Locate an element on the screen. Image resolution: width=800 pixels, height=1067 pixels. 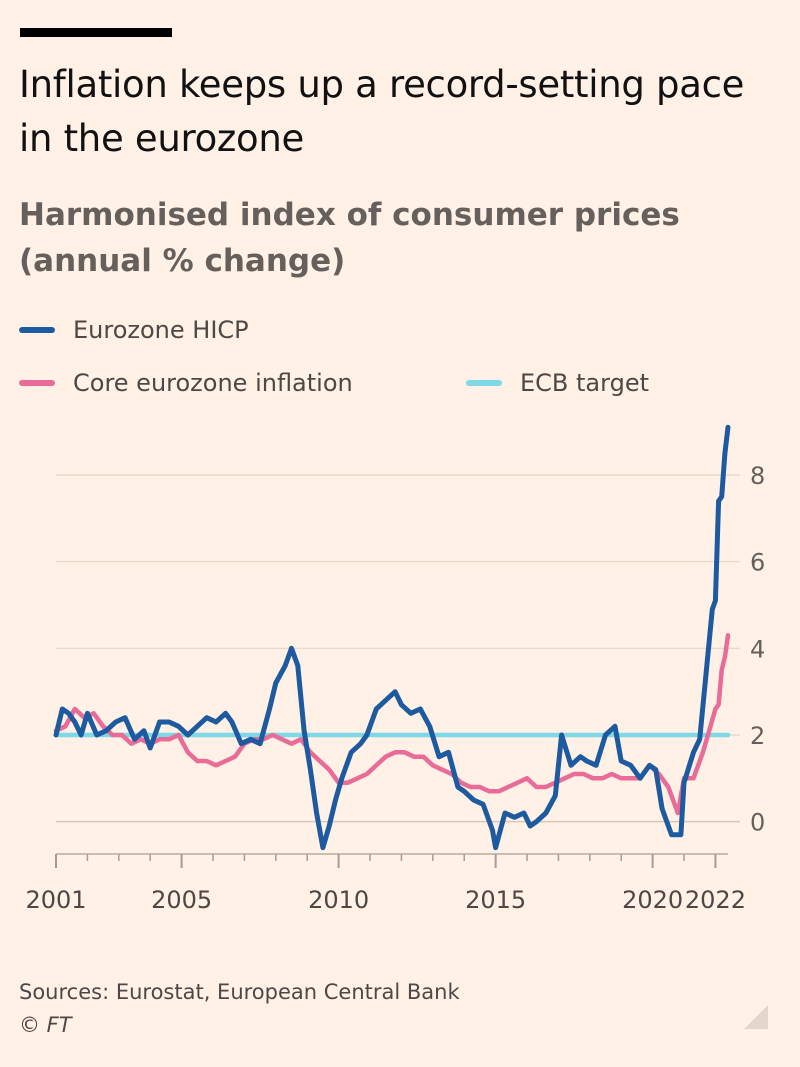
x-tick-label: 2001 is located at coordinates (55, 900).